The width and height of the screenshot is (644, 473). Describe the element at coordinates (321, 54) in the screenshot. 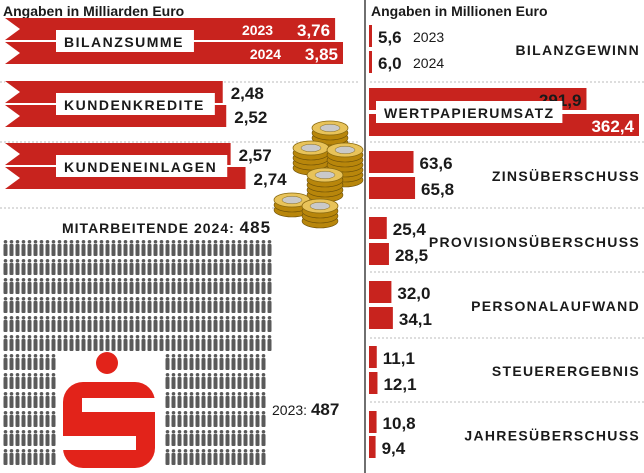

I see `value-label: 3,85` at that location.